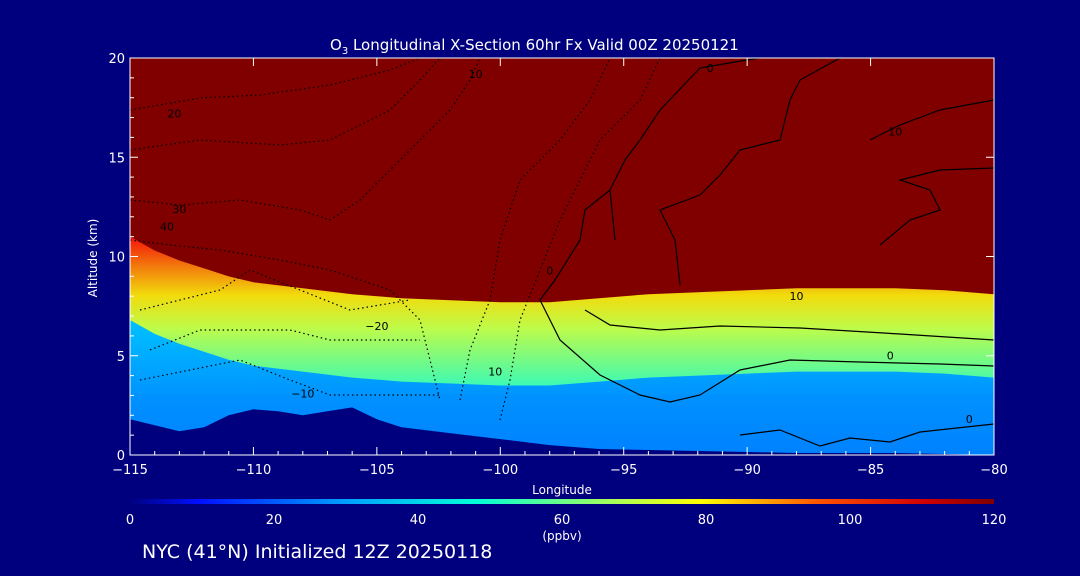 This screenshot has width=1080, height=576. I want to click on y-tick-label: 20, so click(116, 59).